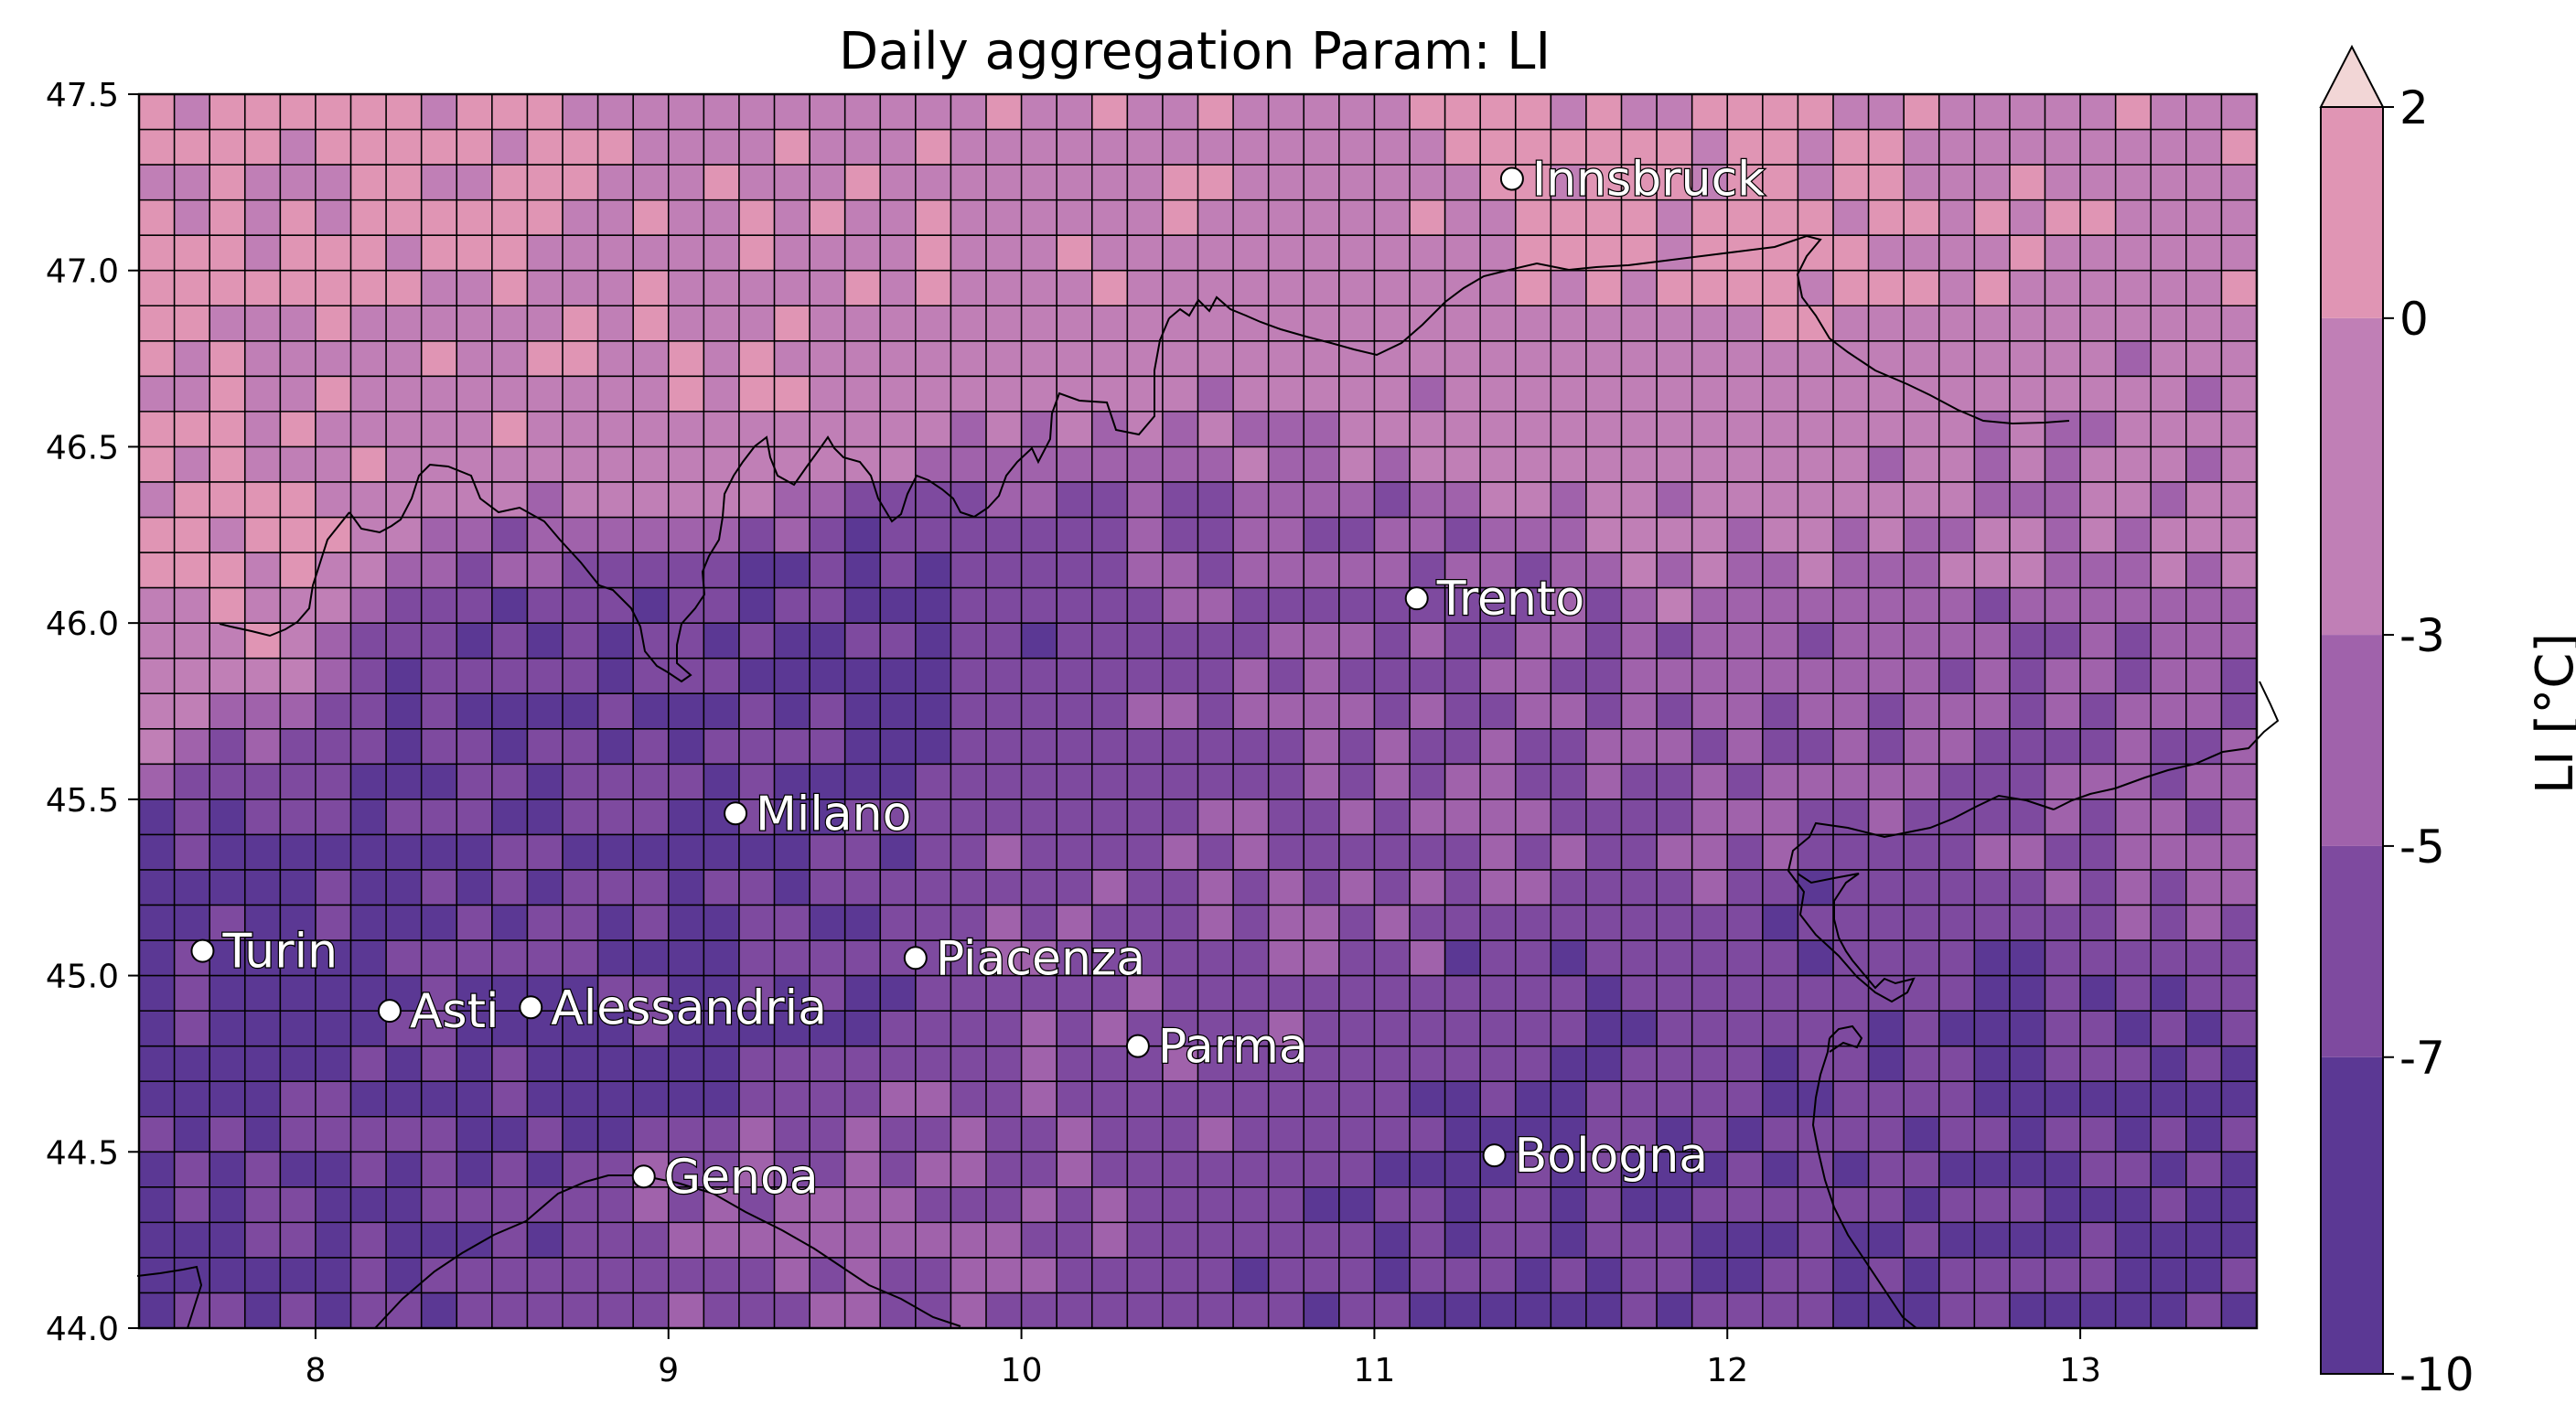  I want to click on city-piacenza: Piacenza, so click(1025, 958).